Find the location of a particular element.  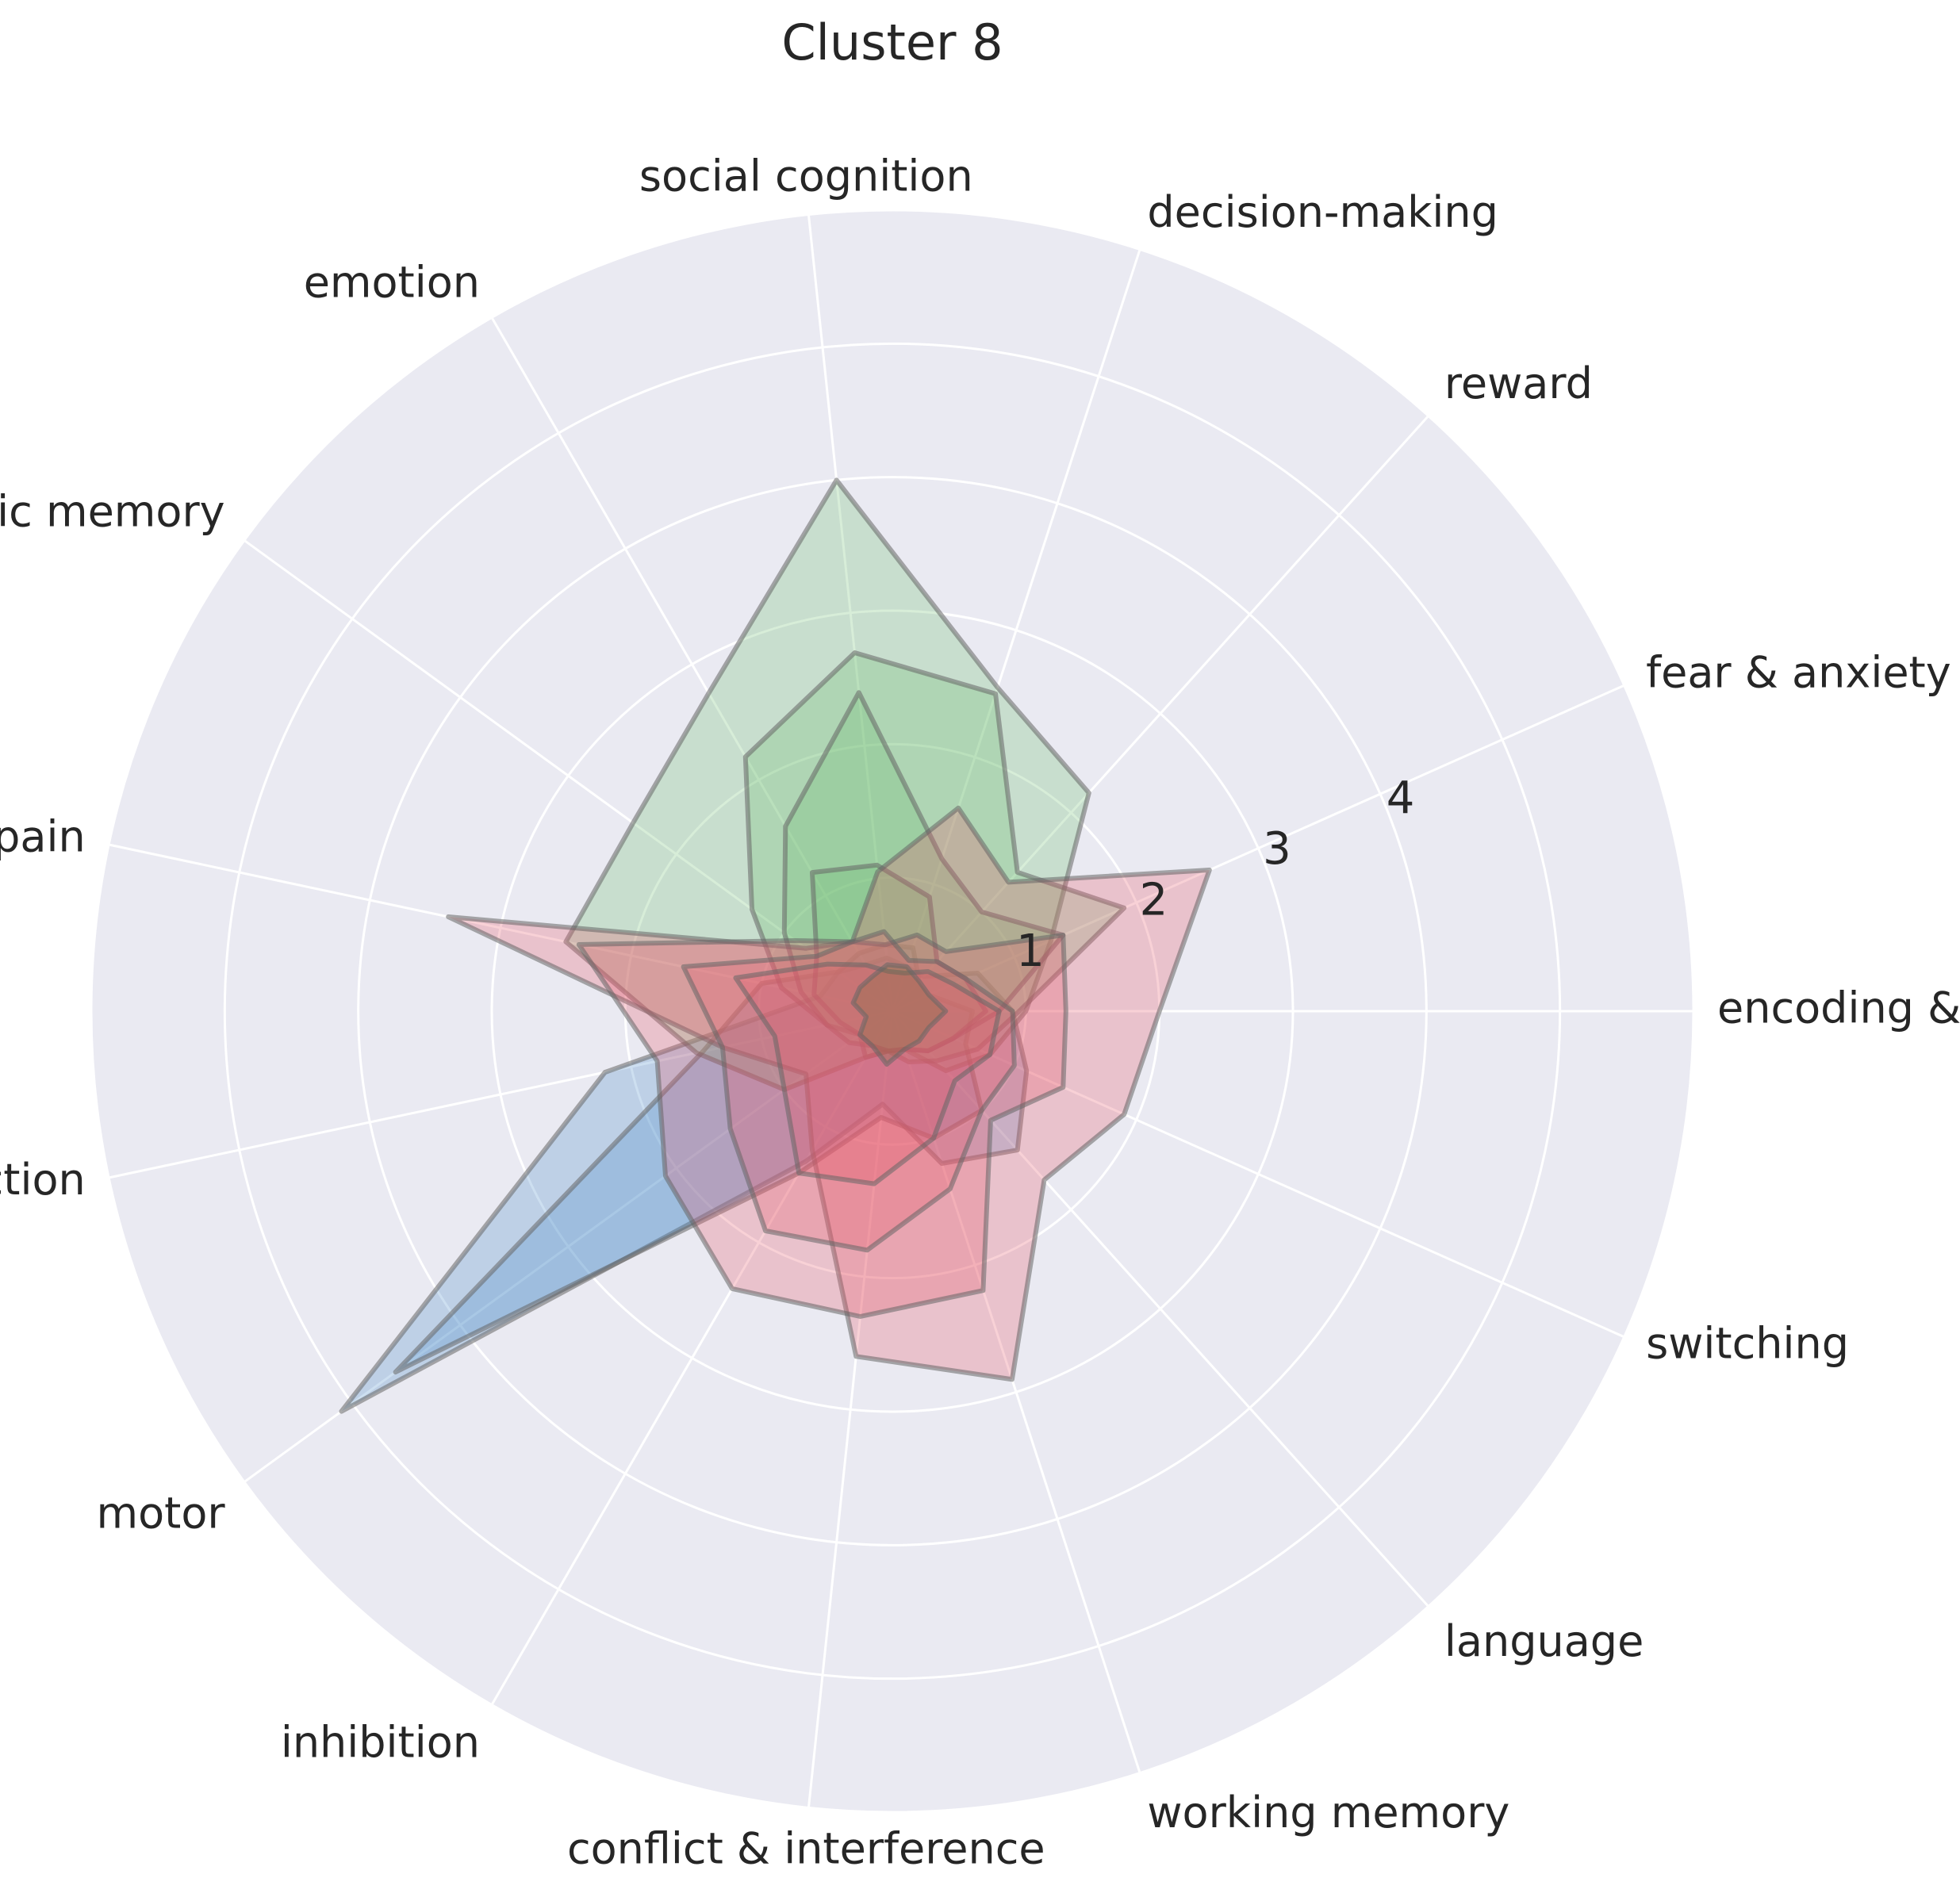

category-label: reward is located at coordinates (1518, 383).